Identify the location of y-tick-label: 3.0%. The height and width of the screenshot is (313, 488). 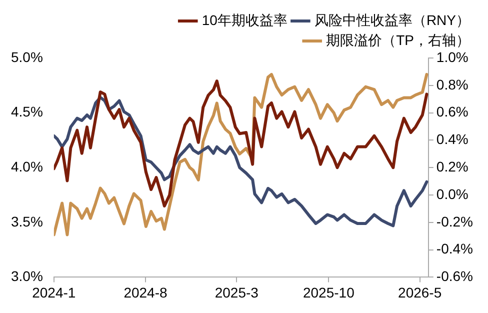
(26, 276).